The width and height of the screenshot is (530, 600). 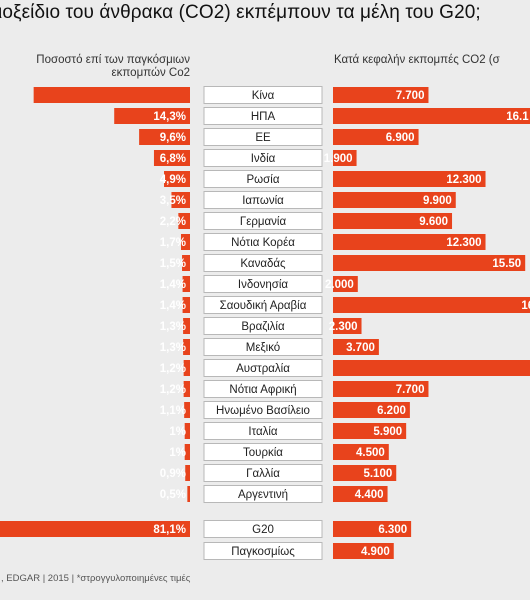 What do you see at coordinates (173, 411) in the screenshot?
I see `share-label: 1,1%` at bounding box center [173, 411].